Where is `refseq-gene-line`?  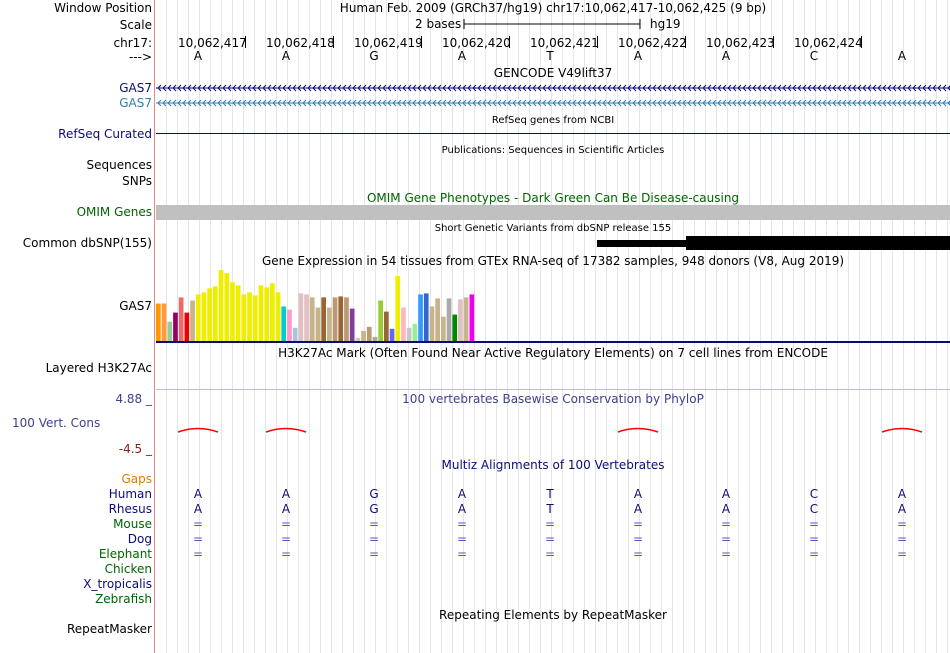
refseq-gene-line is located at coordinates (553, 133).